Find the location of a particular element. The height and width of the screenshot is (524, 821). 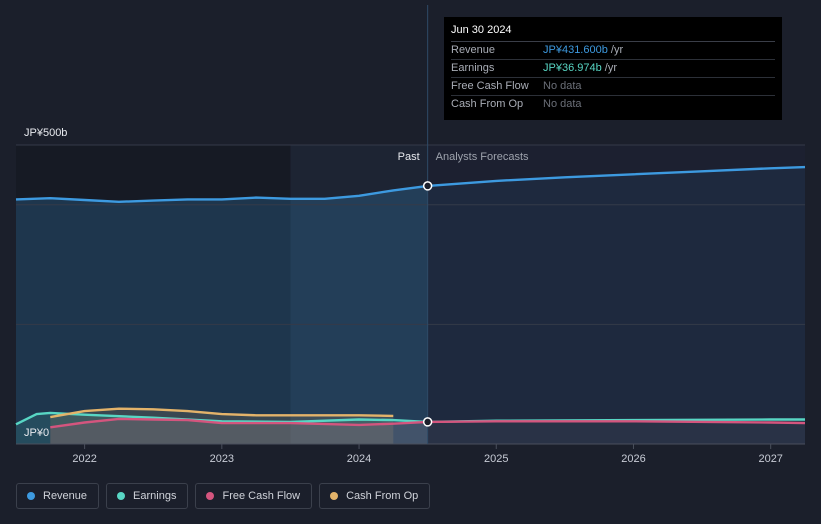

tooltip-label: Free Cash Flow is located at coordinates (490, 86).